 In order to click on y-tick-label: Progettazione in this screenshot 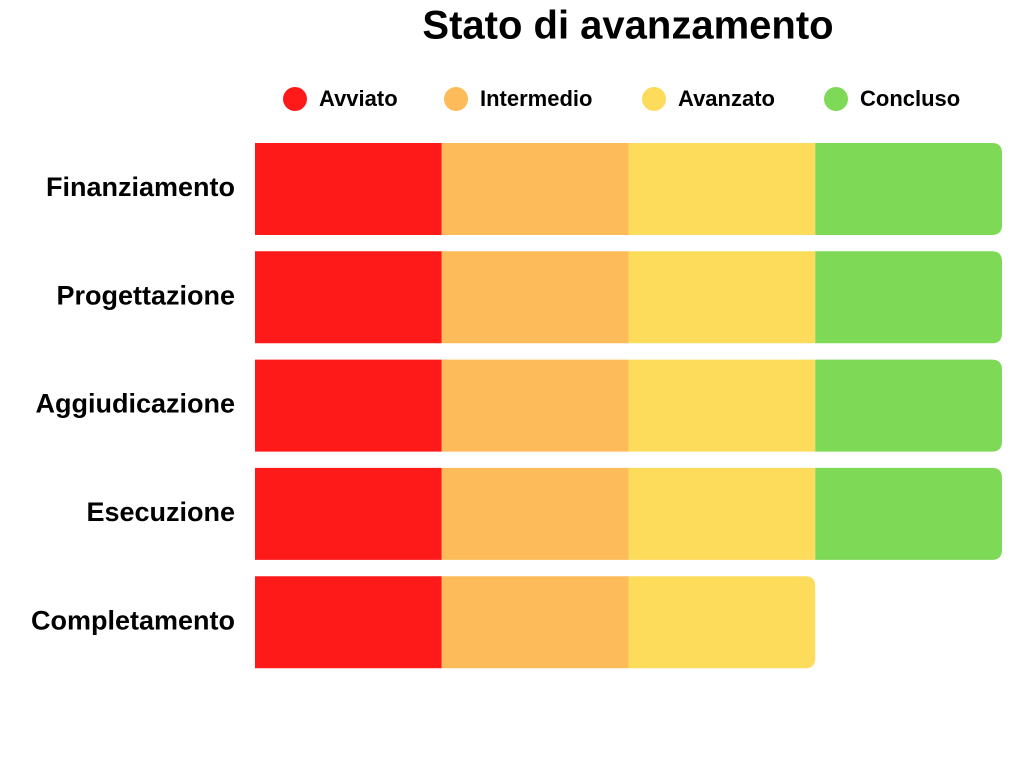, I will do `click(145, 295)`.